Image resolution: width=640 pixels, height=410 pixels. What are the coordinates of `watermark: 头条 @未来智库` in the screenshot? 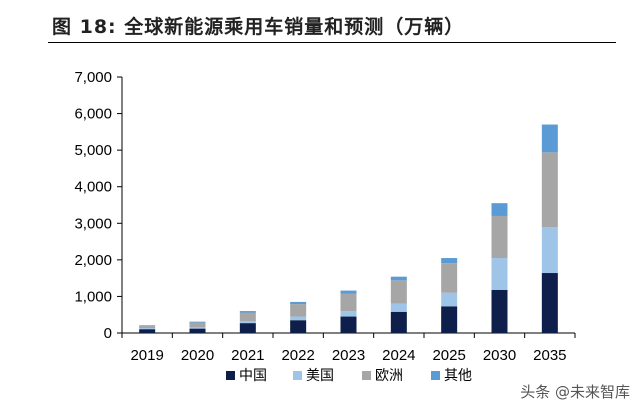 It's located at (575, 392).